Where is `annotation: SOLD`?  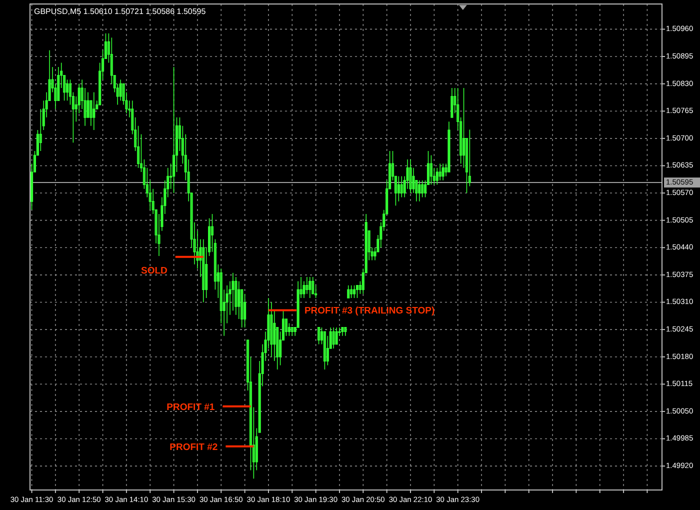 annotation: SOLD is located at coordinates (154, 270).